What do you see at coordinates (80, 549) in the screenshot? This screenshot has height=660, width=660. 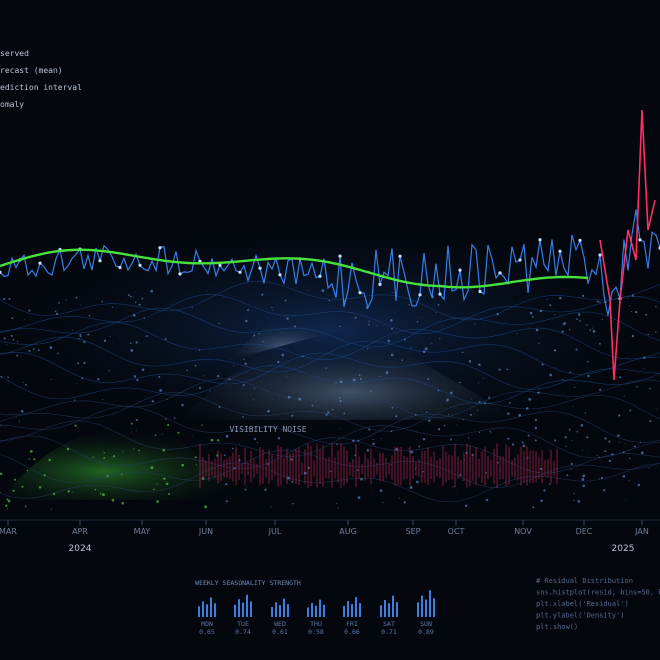 I see `year-label: 2024` at bounding box center [80, 549].